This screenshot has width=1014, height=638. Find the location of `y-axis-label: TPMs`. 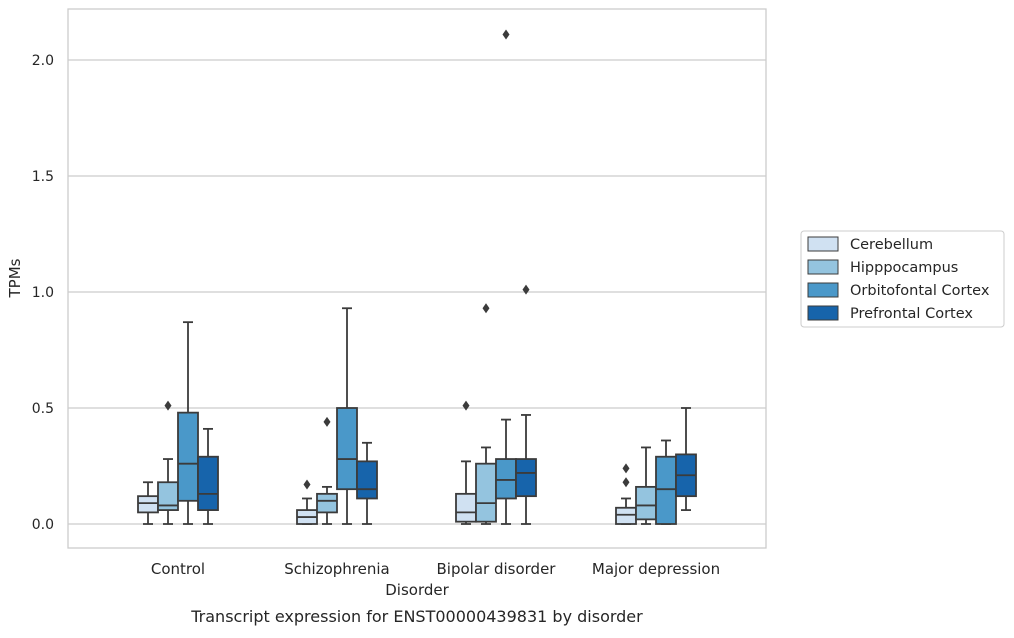

y-axis-label: TPMs is located at coordinates (15, 278).